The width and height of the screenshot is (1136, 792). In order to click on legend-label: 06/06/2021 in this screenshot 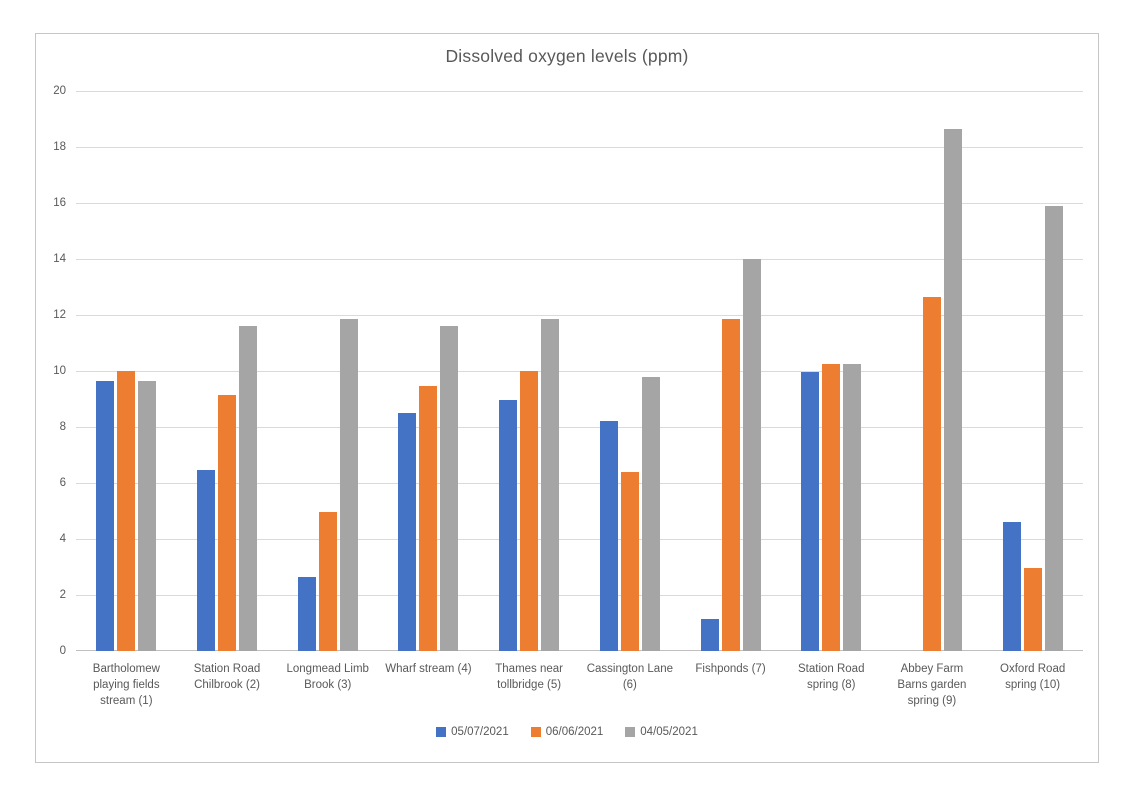, I will do `click(574, 732)`.